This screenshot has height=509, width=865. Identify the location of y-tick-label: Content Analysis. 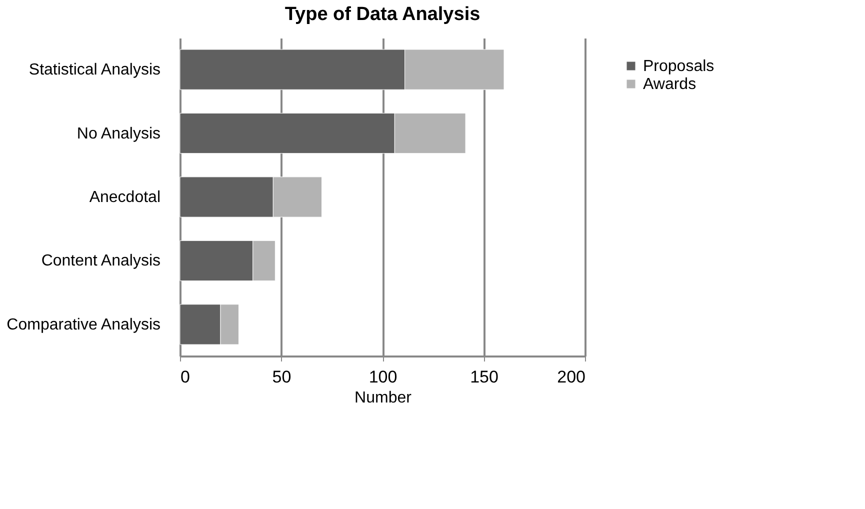
(100, 261).